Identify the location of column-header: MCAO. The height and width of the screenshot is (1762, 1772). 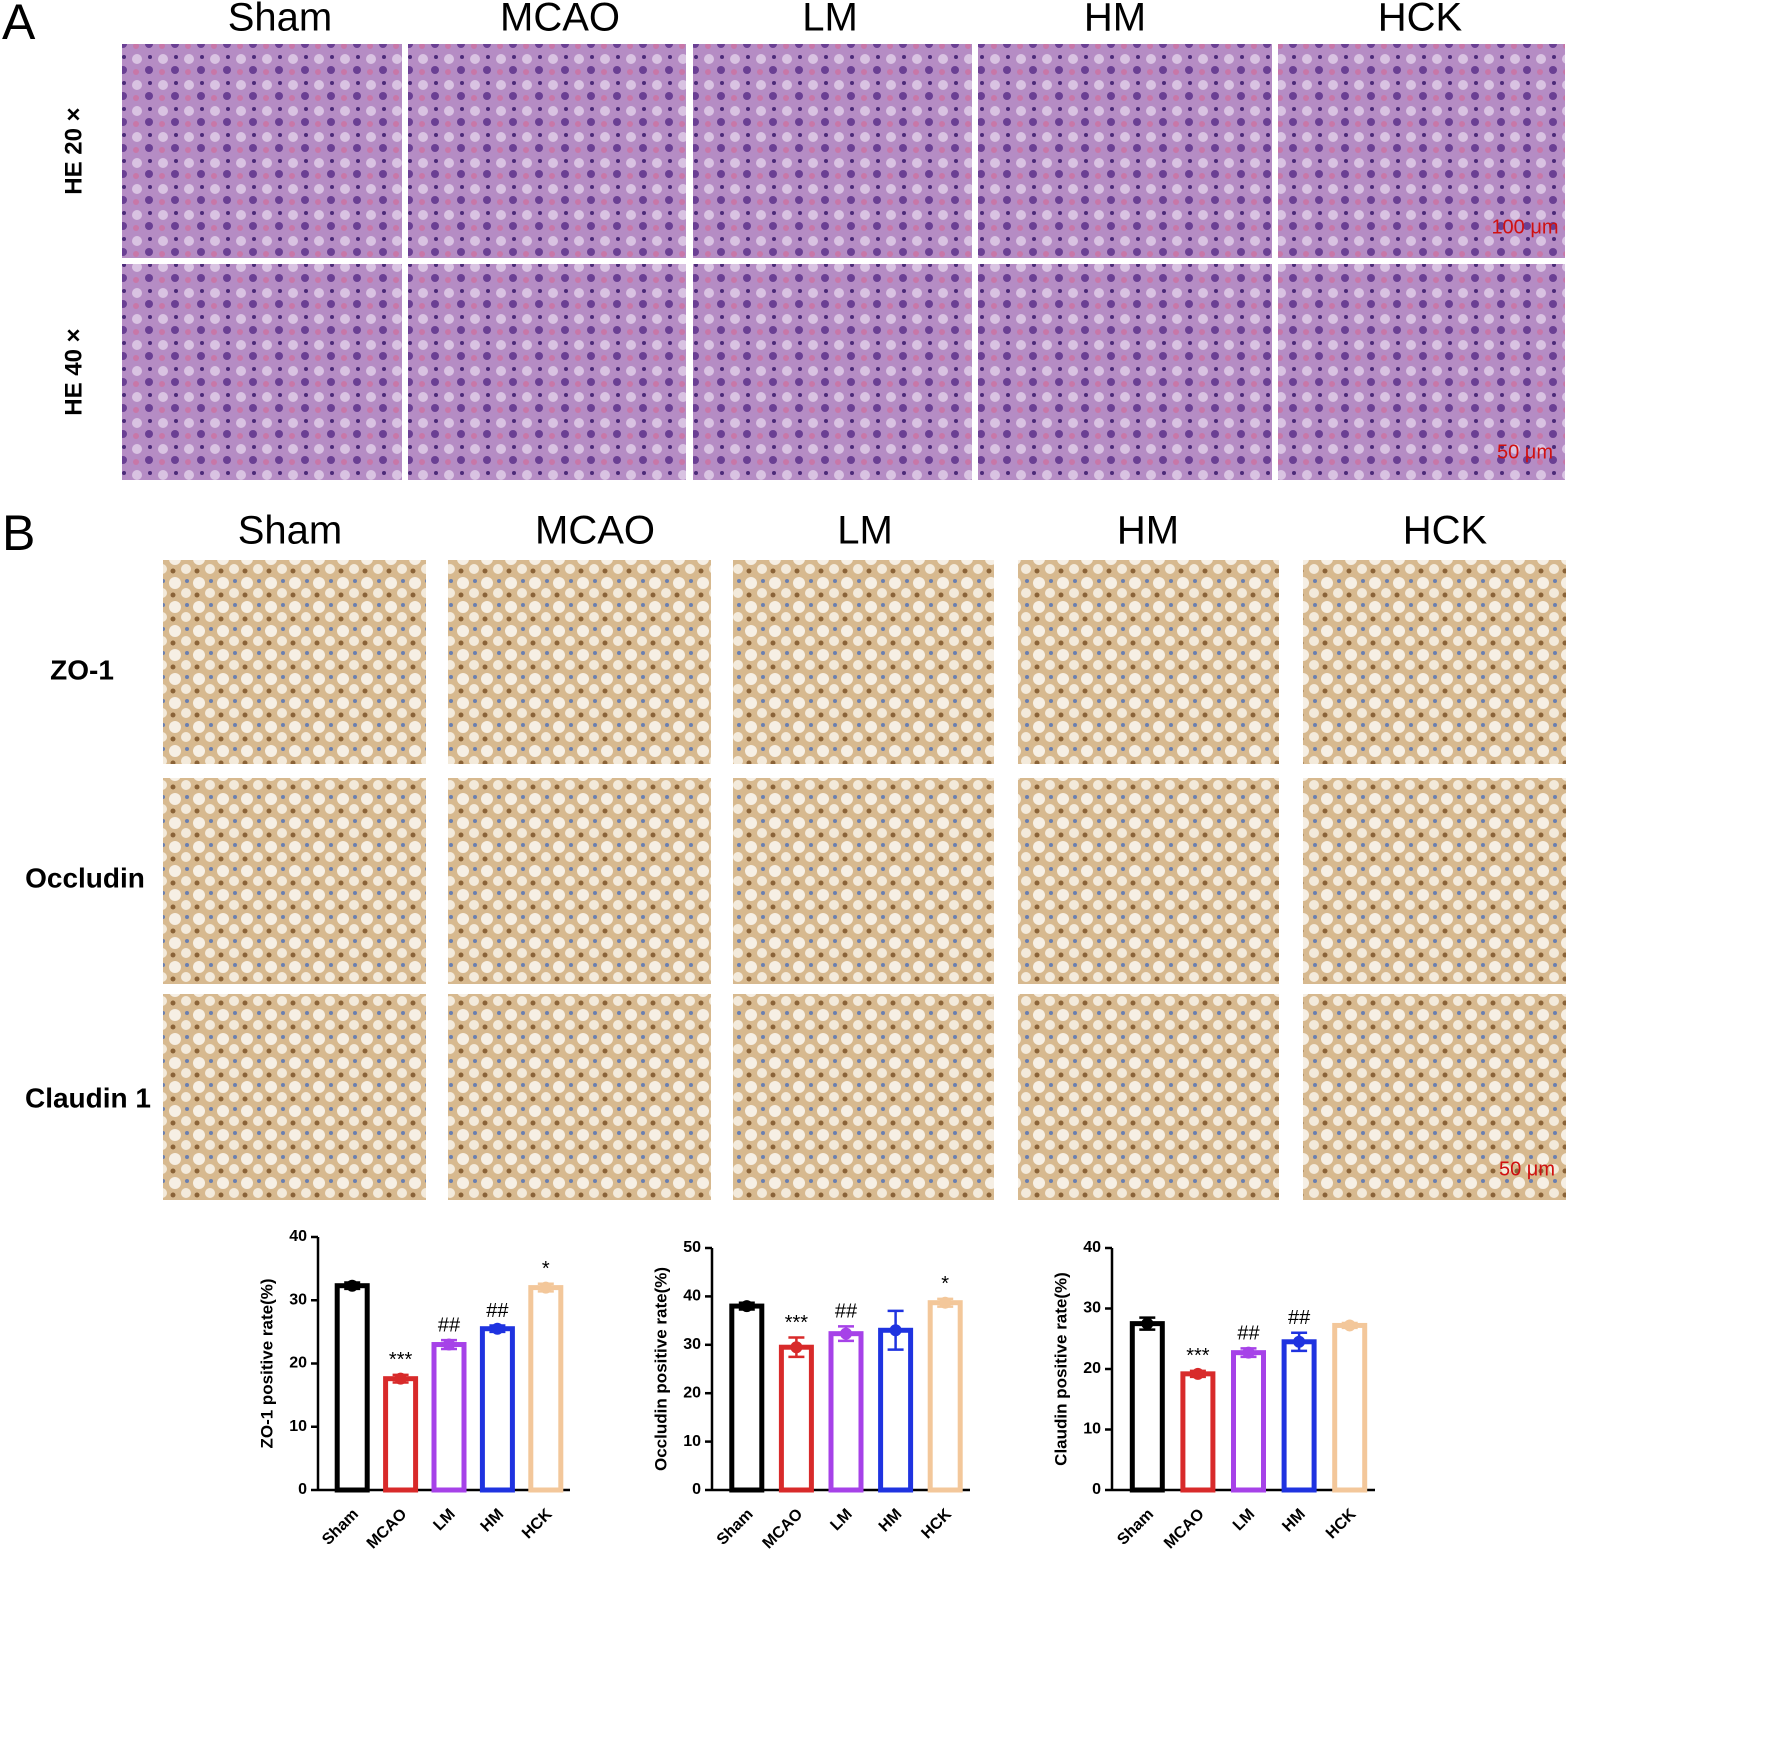
(595, 531).